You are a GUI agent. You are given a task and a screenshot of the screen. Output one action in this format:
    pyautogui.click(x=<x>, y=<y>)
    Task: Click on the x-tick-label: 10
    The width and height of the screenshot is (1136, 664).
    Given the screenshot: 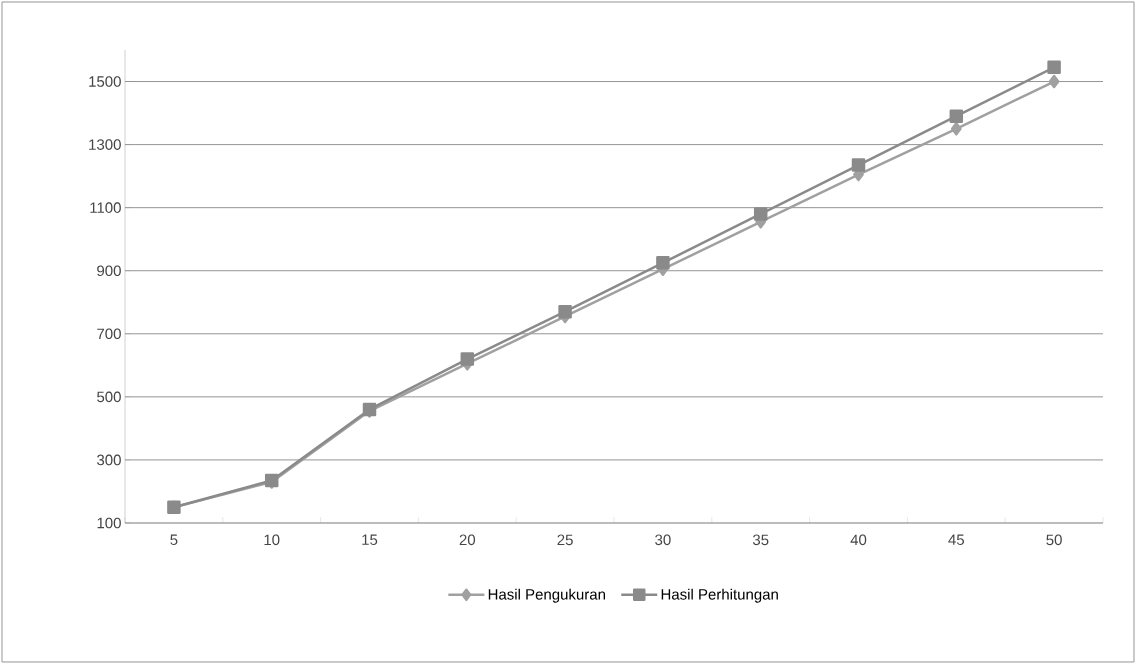 What is the action you would take?
    pyautogui.click(x=272, y=540)
    